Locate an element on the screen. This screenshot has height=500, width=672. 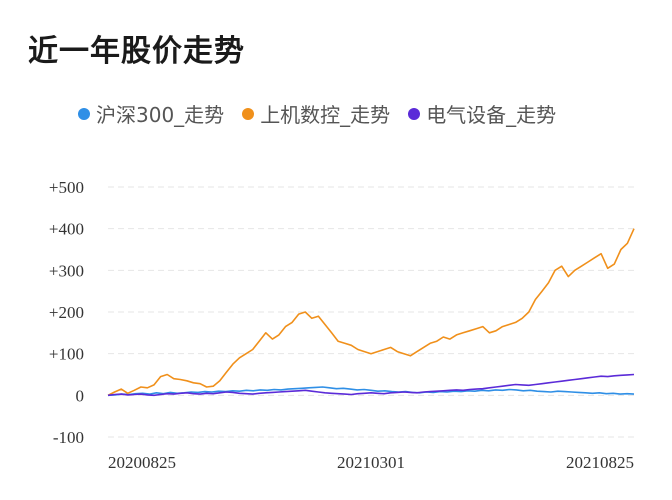
x-tick-label: 20200825 is located at coordinates (142, 462).